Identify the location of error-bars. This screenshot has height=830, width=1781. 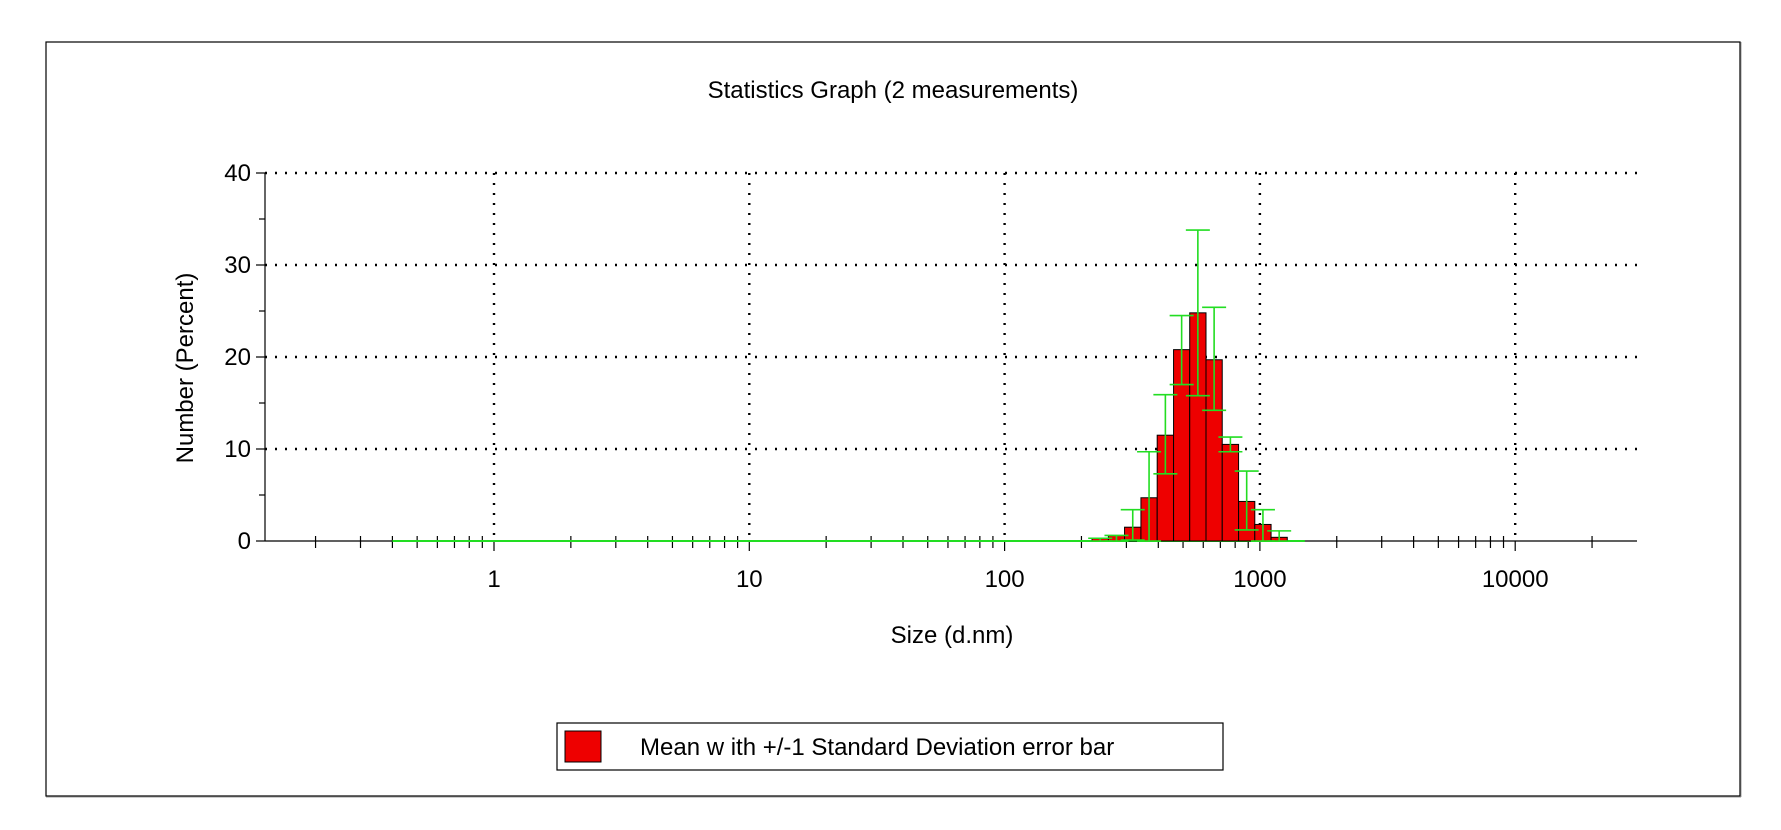
(1190, 385).